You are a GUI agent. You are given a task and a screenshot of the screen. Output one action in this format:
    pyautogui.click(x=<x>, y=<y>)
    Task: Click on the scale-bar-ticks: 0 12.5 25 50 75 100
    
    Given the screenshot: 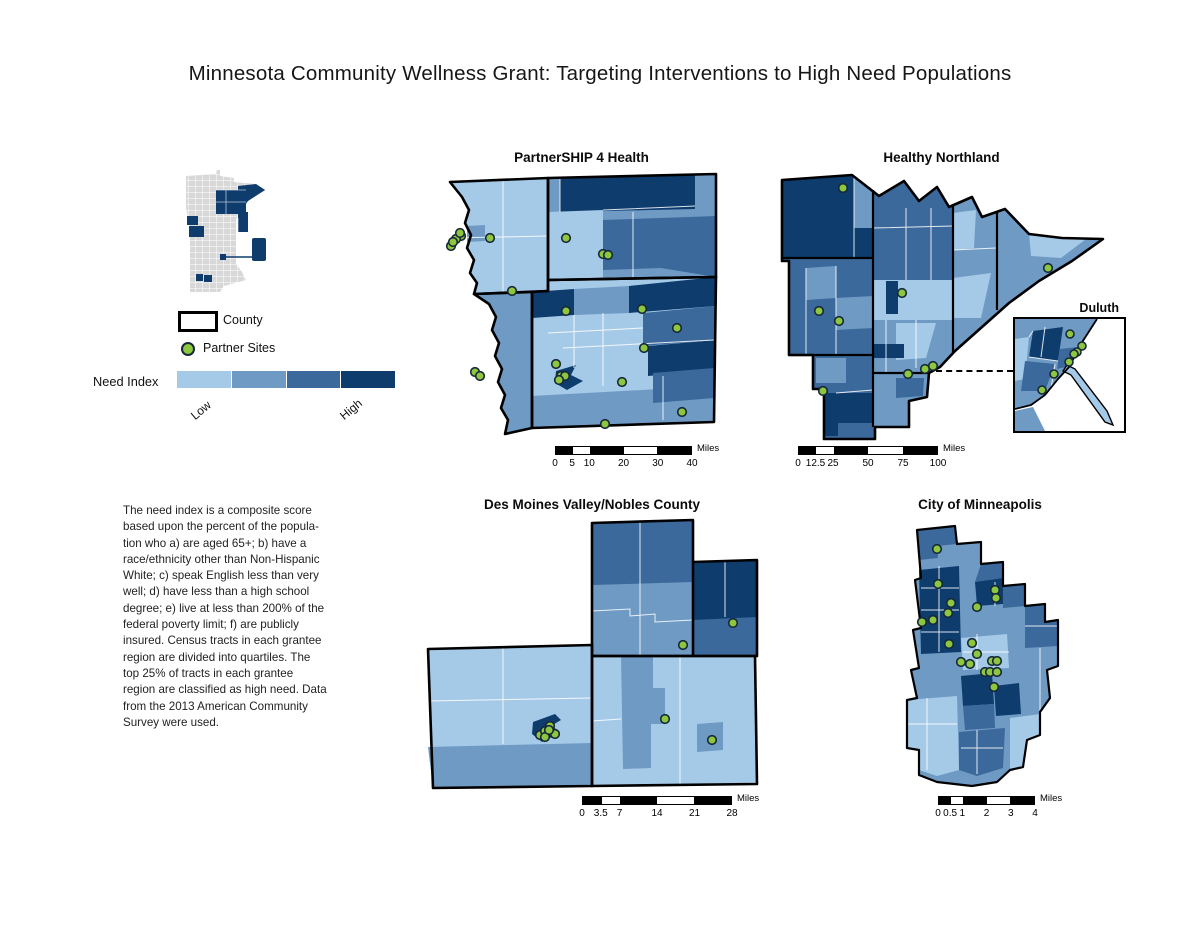 What is the action you would take?
    pyautogui.click(x=871, y=463)
    